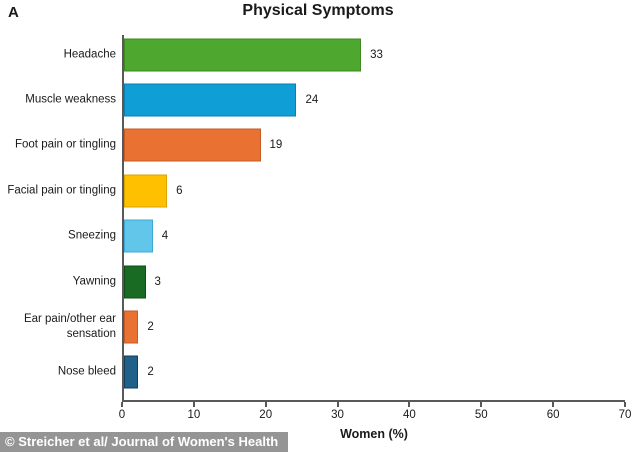  Describe the element at coordinates (337, 415) in the screenshot. I see `x-tick-label: 30` at that location.